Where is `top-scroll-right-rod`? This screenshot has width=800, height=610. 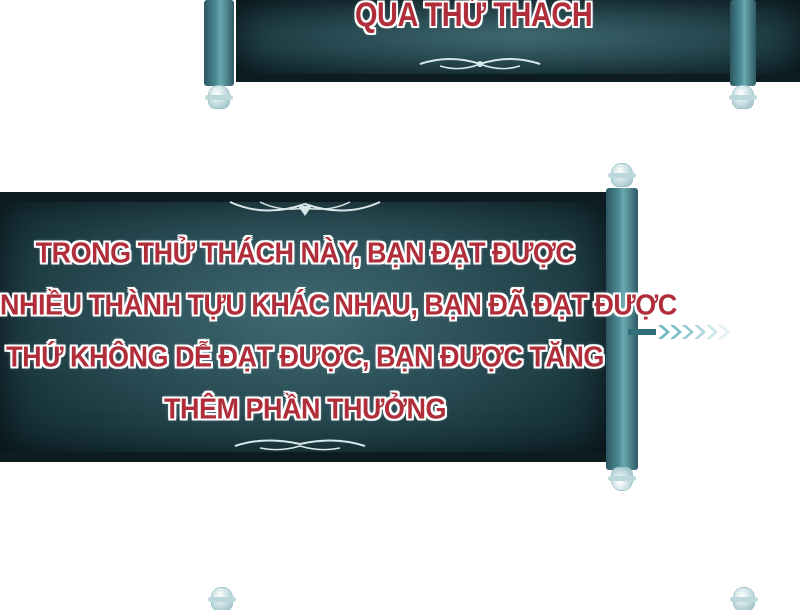 top-scroll-right-rod is located at coordinates (743, 43).